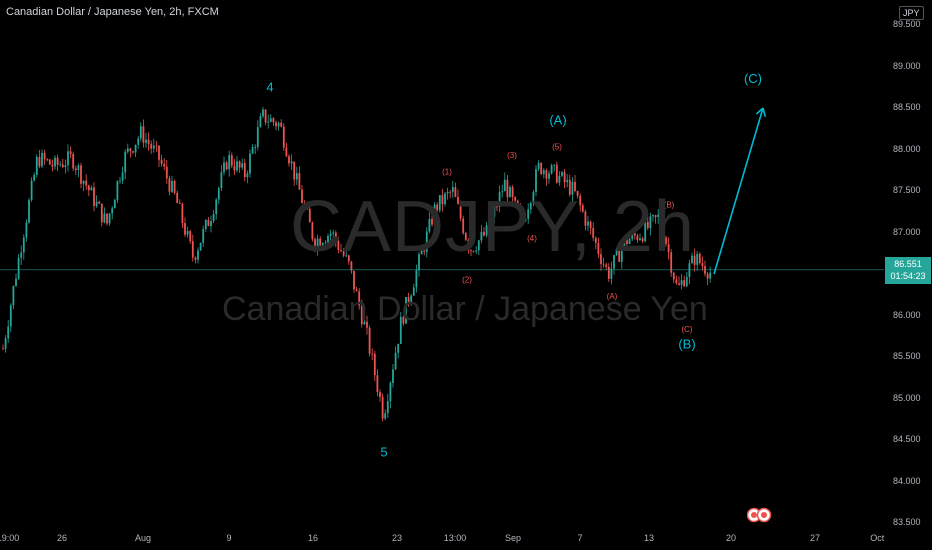  What do you see at coordinates (532, 238) in the screenshot?
I see `wave-label-minor: (4)` at bounding box center [532, 238].